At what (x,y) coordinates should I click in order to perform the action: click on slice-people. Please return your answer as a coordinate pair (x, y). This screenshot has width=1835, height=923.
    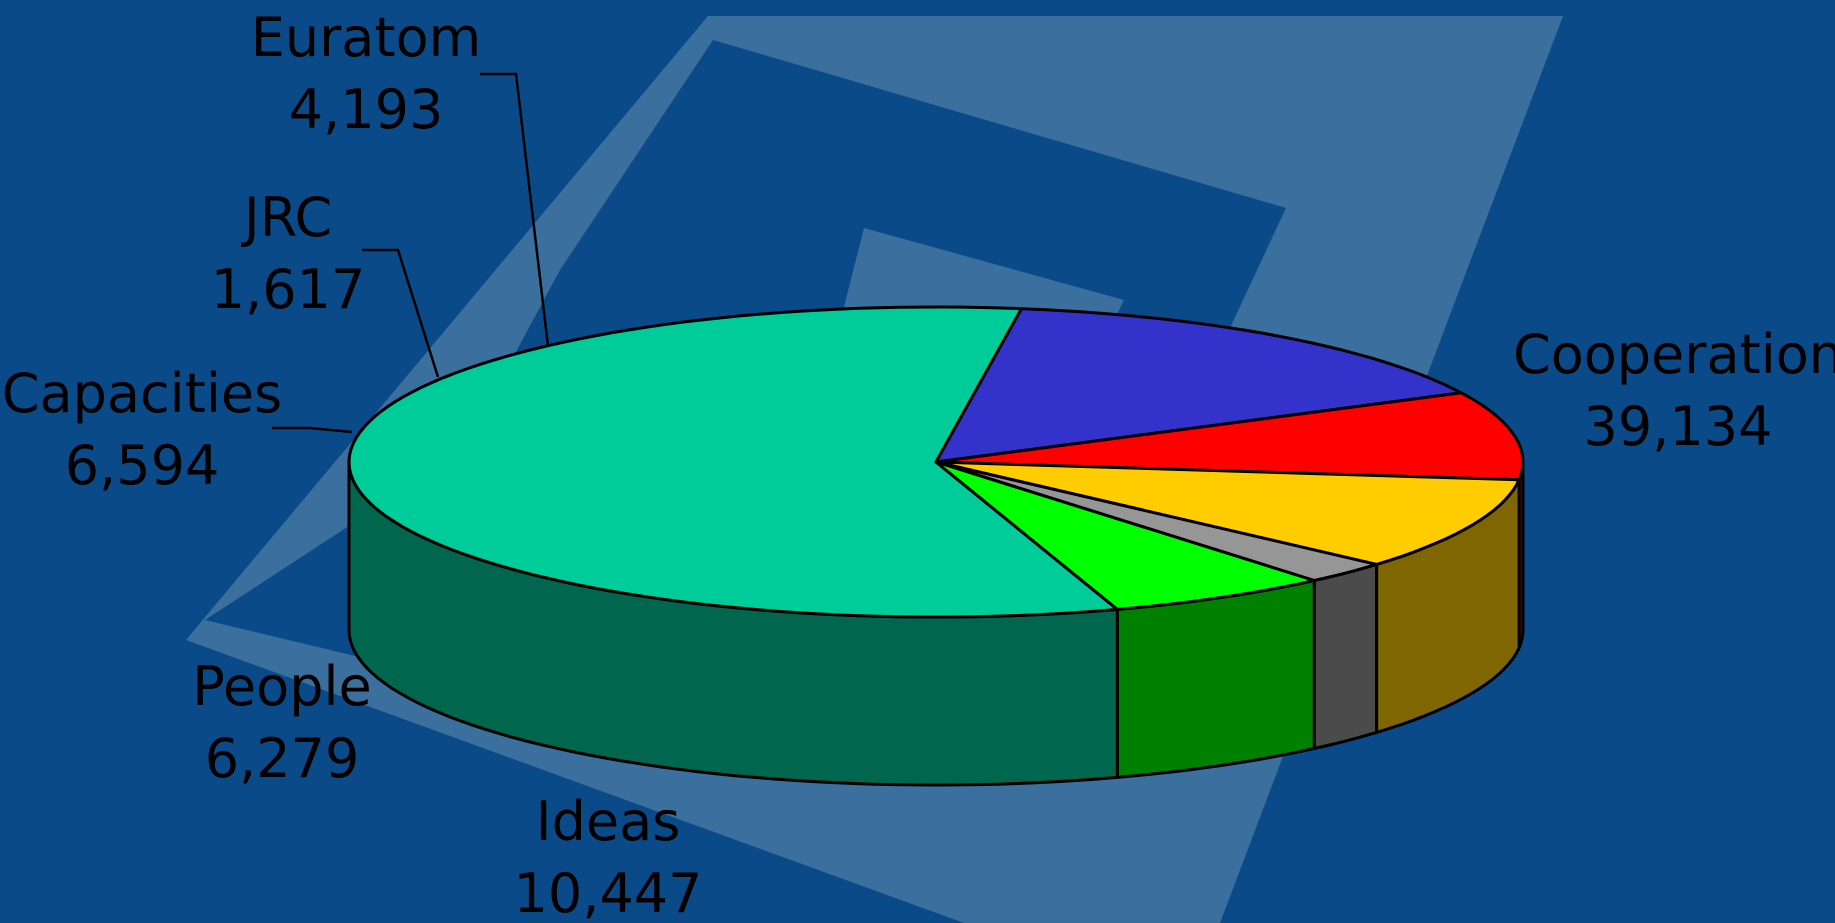
    Looking at the image, I should click on (1229, 436).